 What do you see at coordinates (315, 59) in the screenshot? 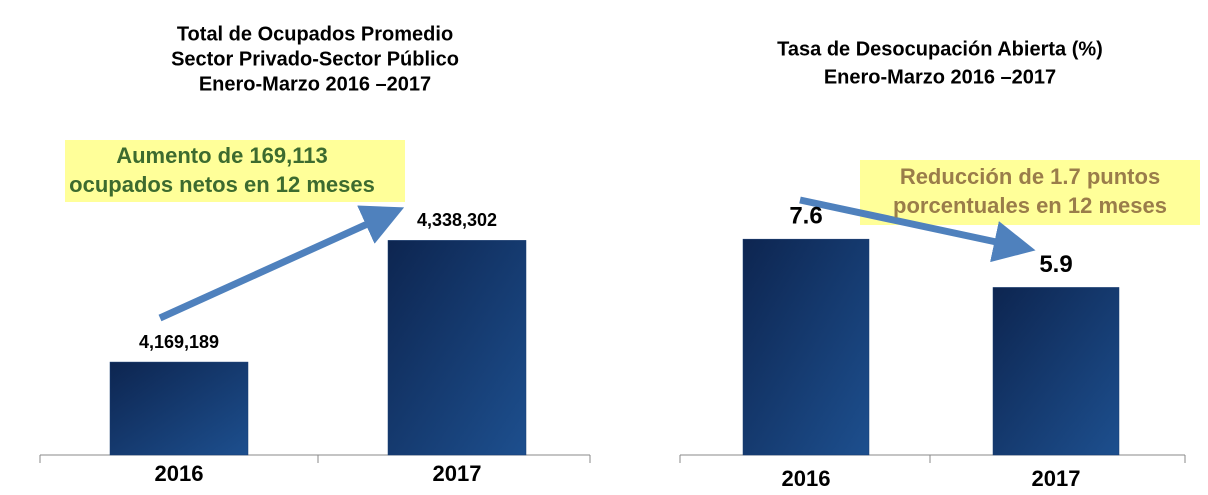
I see `chart-title: Sector Privado-Sector Público` at bounding box center [315, 59].